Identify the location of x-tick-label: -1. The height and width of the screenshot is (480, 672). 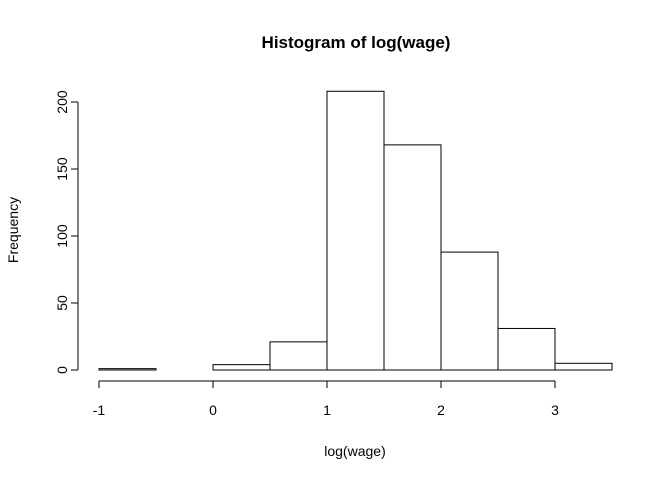
(99, 410).